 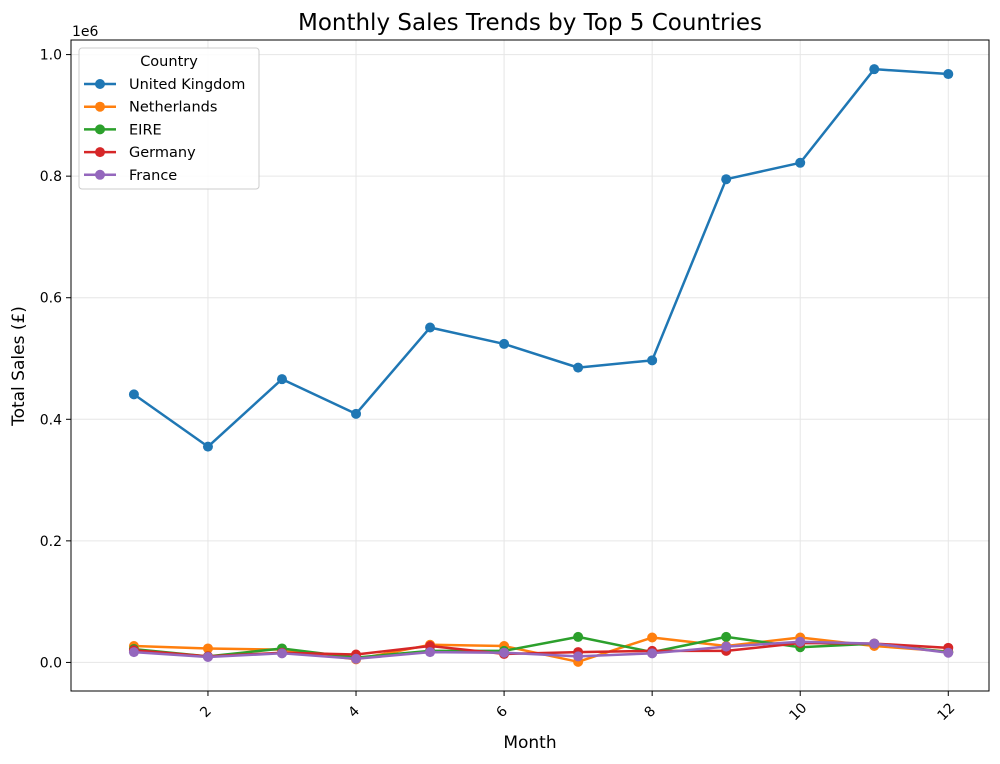 I want to click on series-netherlands, so click(x=541, y=649).